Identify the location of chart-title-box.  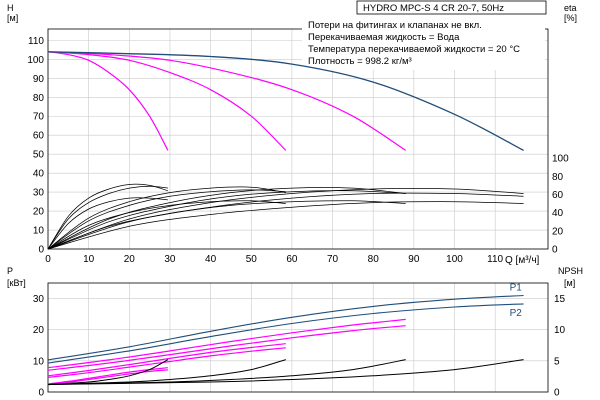
(451, 7).